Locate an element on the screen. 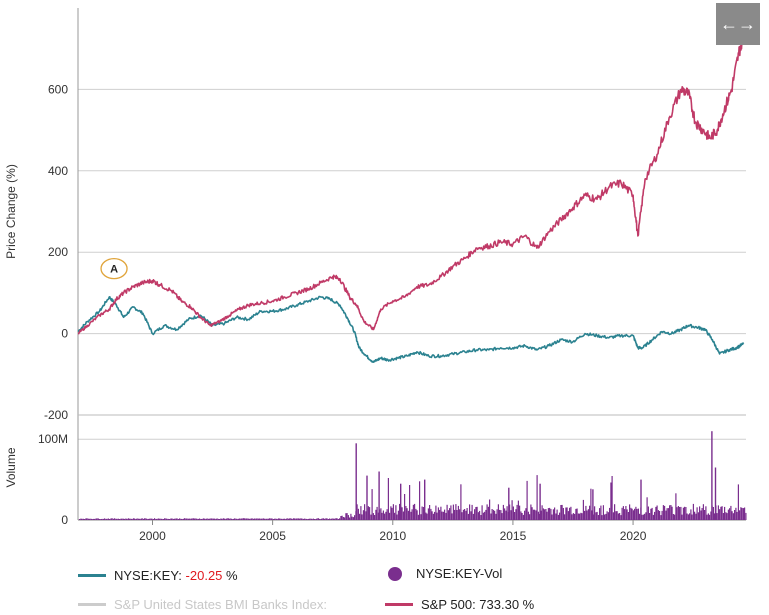 The height and width of the screenshot is (615, 769). legend-item-sp: S&P 500: 733.30 % is located at coordinates (459, 604).